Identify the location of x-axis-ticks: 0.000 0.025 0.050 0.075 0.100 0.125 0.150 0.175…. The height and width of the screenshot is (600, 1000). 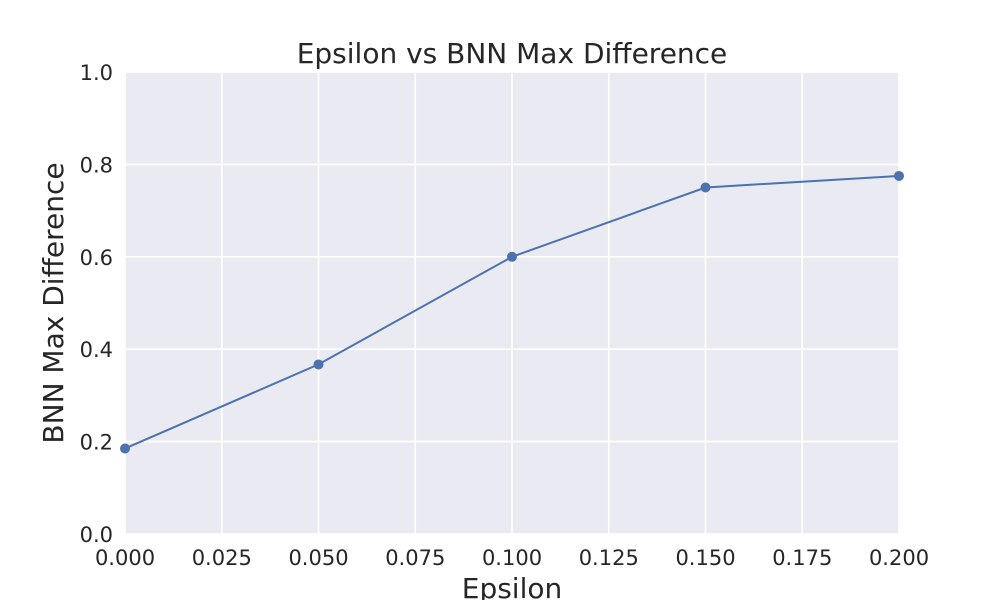
(512, 558).